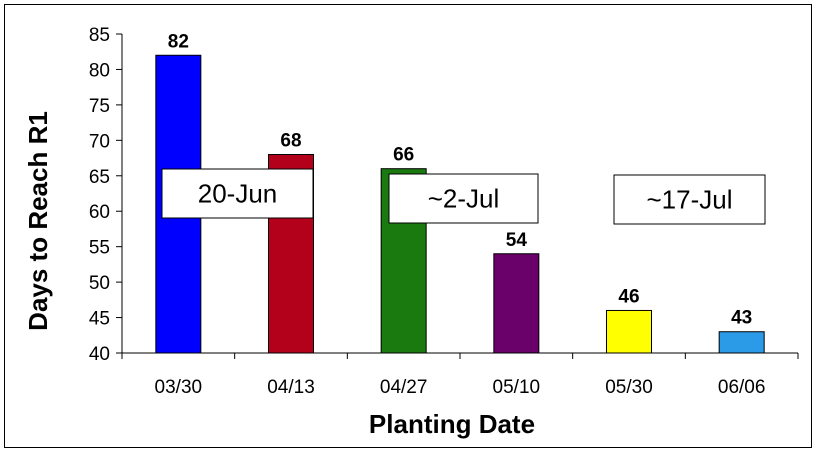 The image size is (818, 454). Describe the element at coordinates (403, 155) in the screenshot. I see `data-label: 66` at that location.